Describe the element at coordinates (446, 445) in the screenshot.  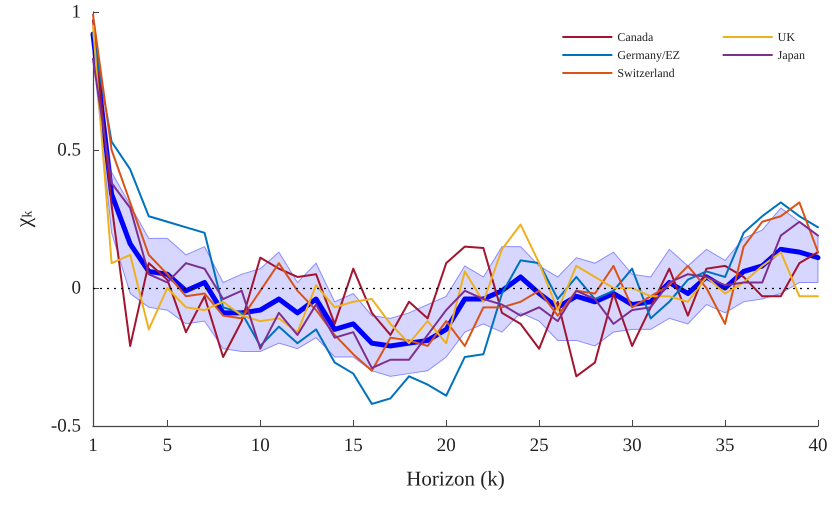
I see `x-tick-label: 20` at that location.